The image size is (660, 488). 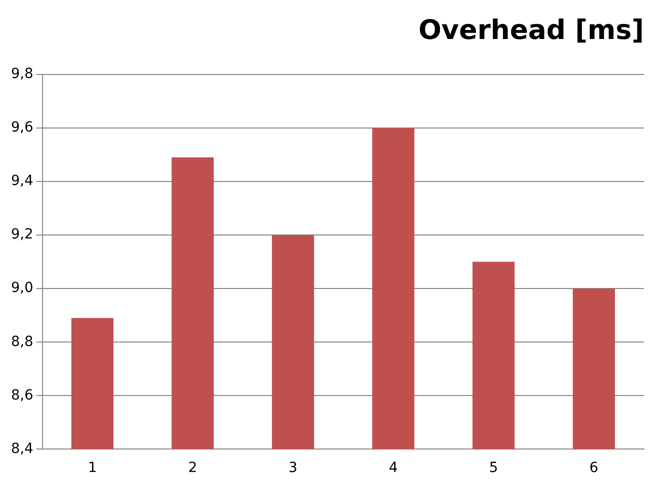 What do you see at coordinates (22, 234) in the screenshot?
I see `y-tick-label: 9,2` at bounding box center [22, 234].